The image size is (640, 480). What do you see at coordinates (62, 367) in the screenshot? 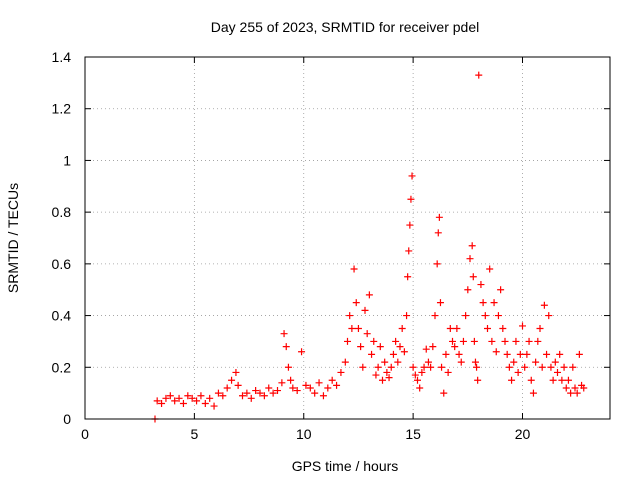
I see `y-tick-label: 0.2` at bounding box center [62, 367].